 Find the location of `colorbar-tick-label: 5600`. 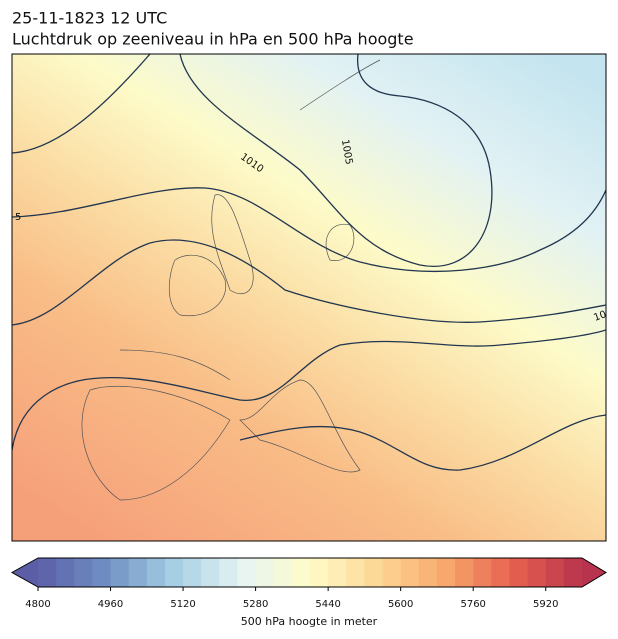

colorbar-tick-label: 5600 is located at coordinates (400, 604).